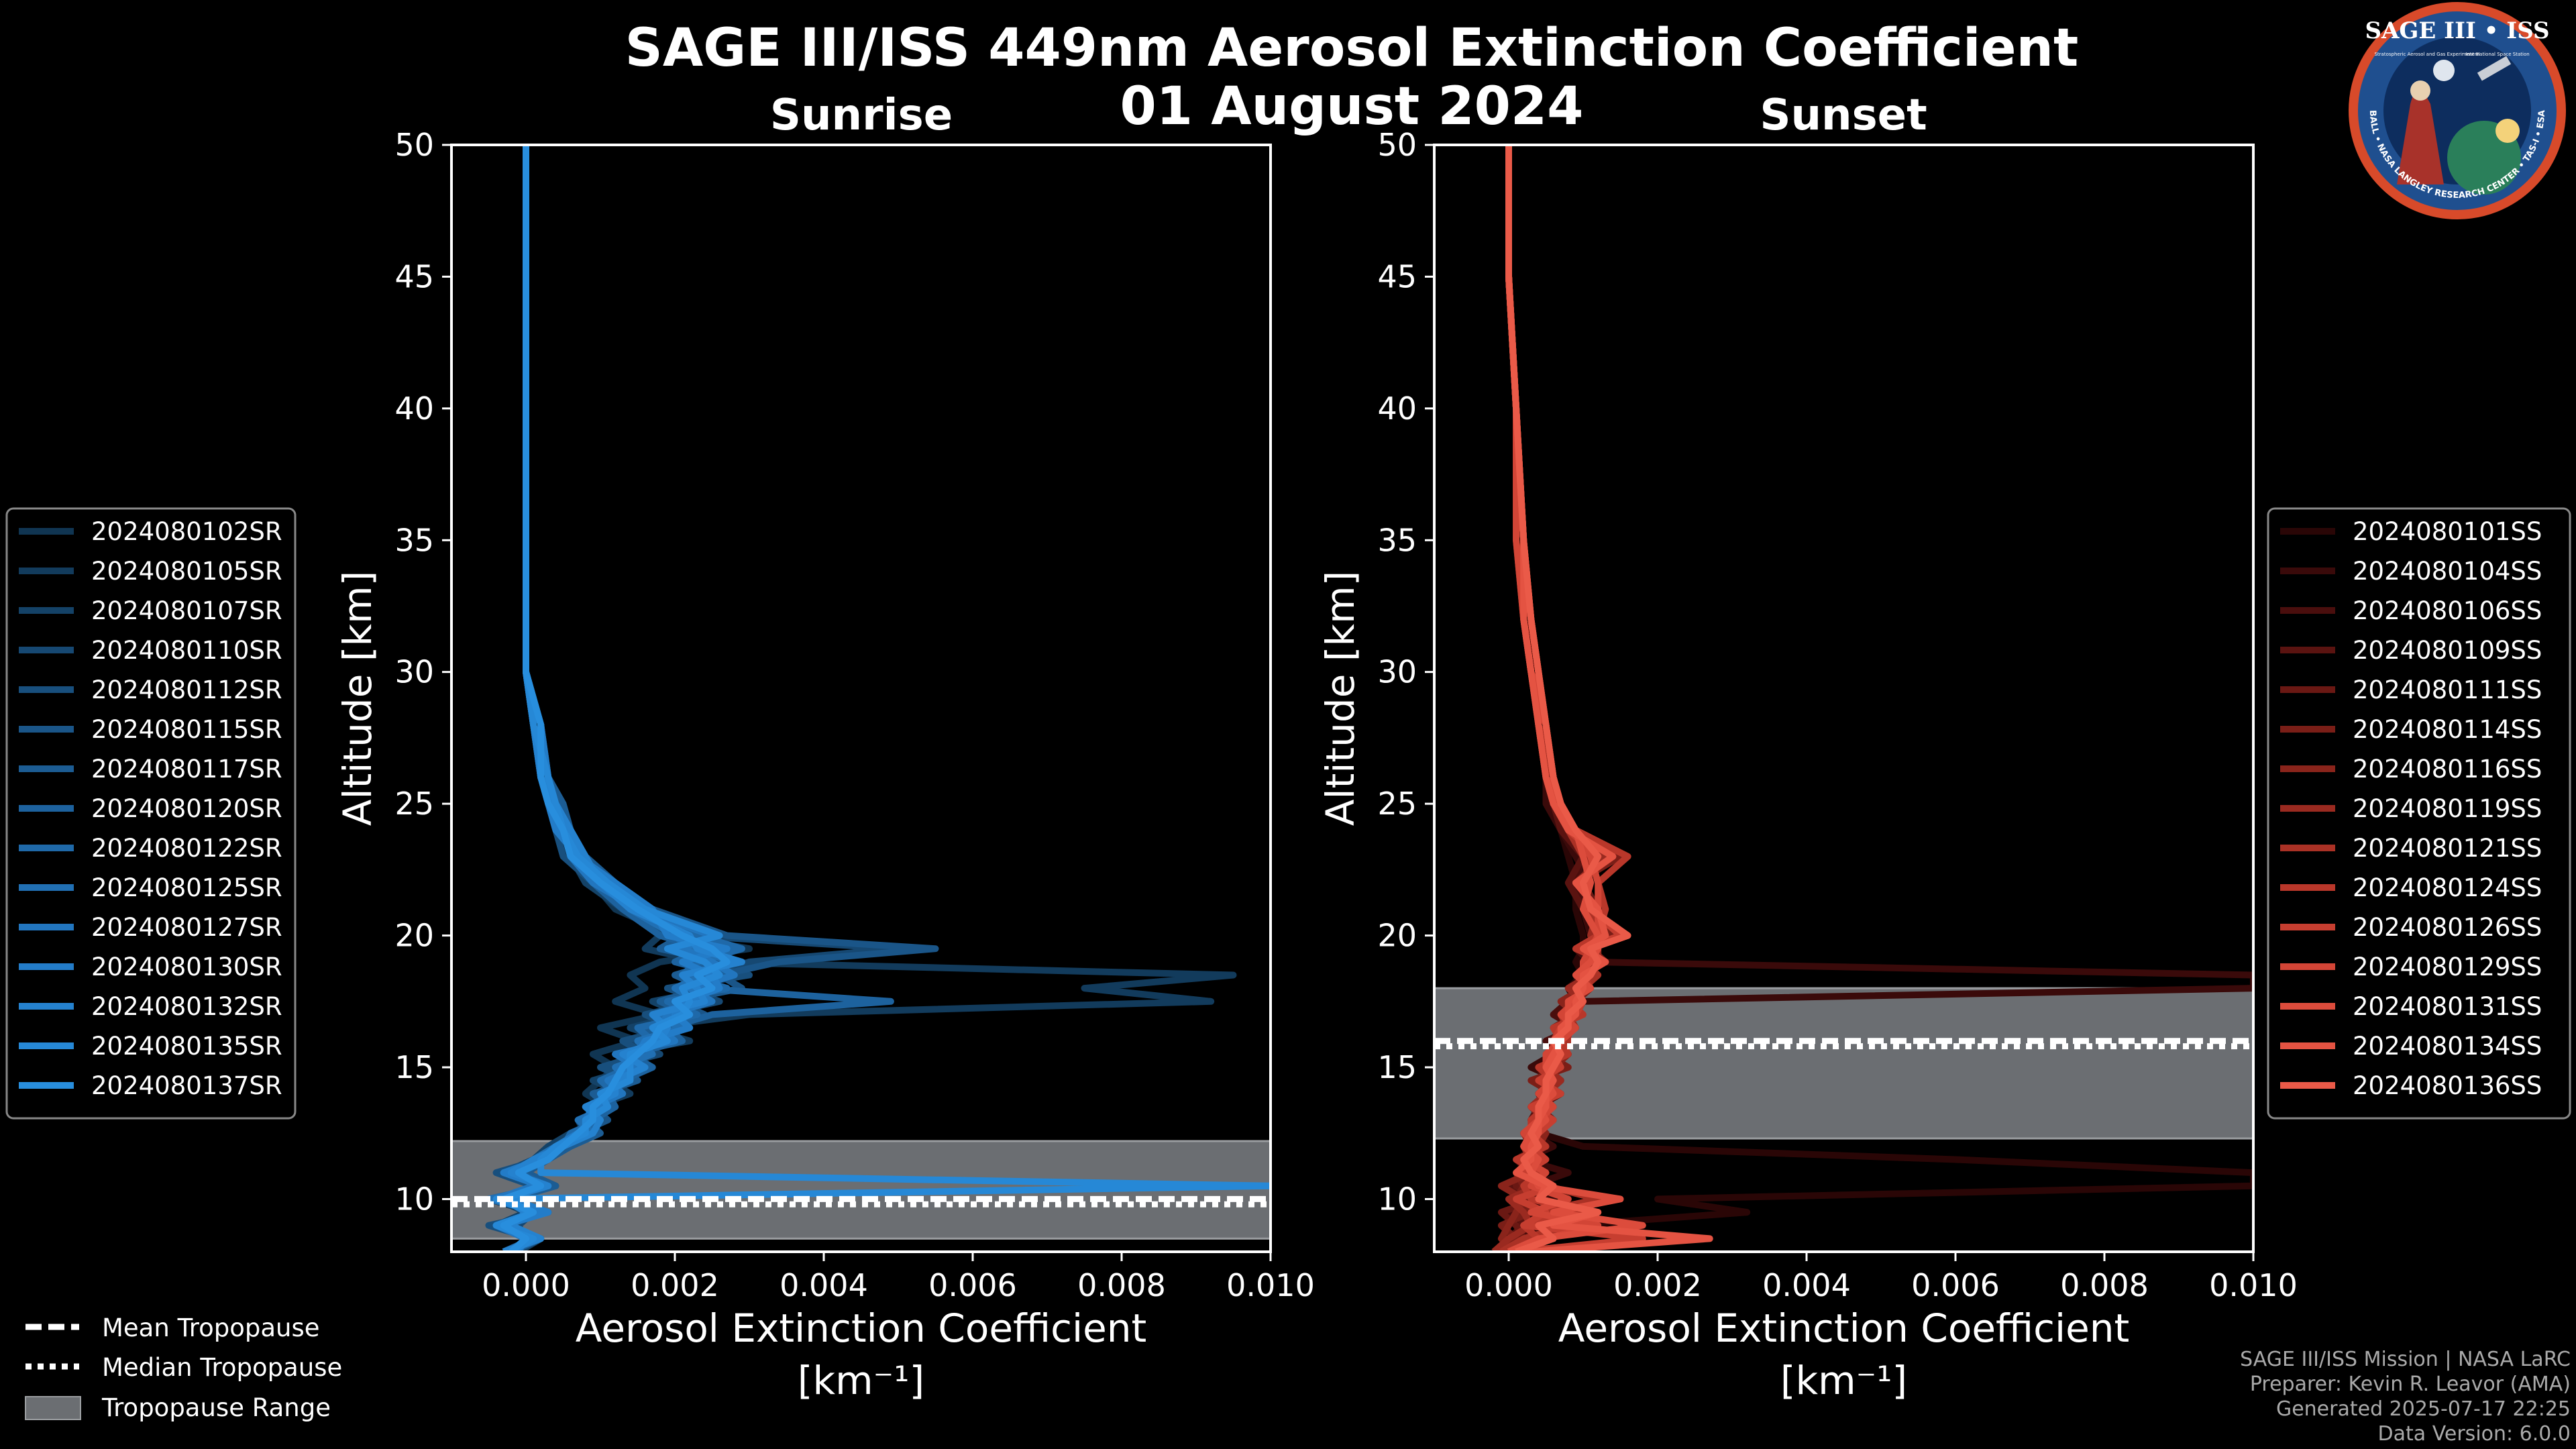  Describe the element at coordinates (1352, 106) in the screenshot. I see `figure-title-line2: 01 August 2024` at that location.